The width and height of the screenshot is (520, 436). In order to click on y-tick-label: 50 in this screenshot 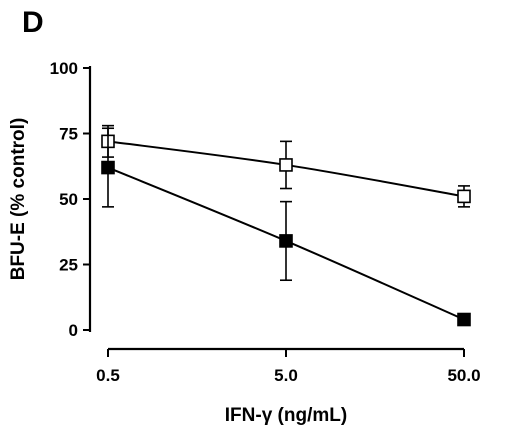, I will do `click(68, 199)`.